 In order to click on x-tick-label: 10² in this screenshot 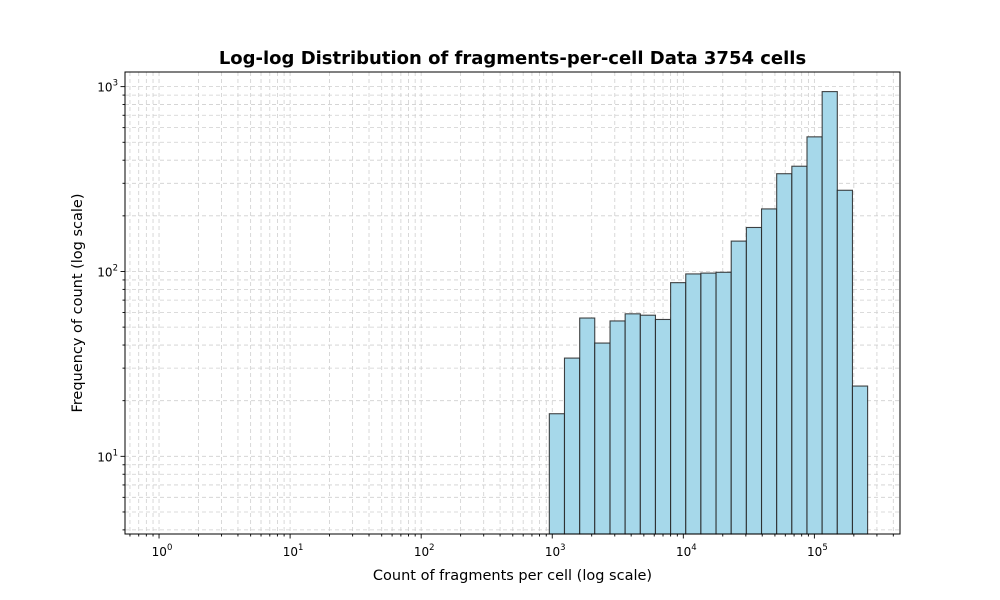, I will do `click(424, 551)`.